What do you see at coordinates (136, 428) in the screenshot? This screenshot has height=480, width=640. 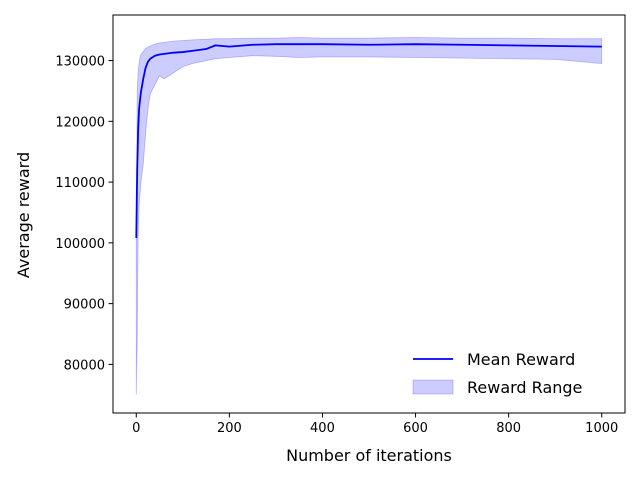 I see `x-tick-label: 0` at bounding box center [136, 428].